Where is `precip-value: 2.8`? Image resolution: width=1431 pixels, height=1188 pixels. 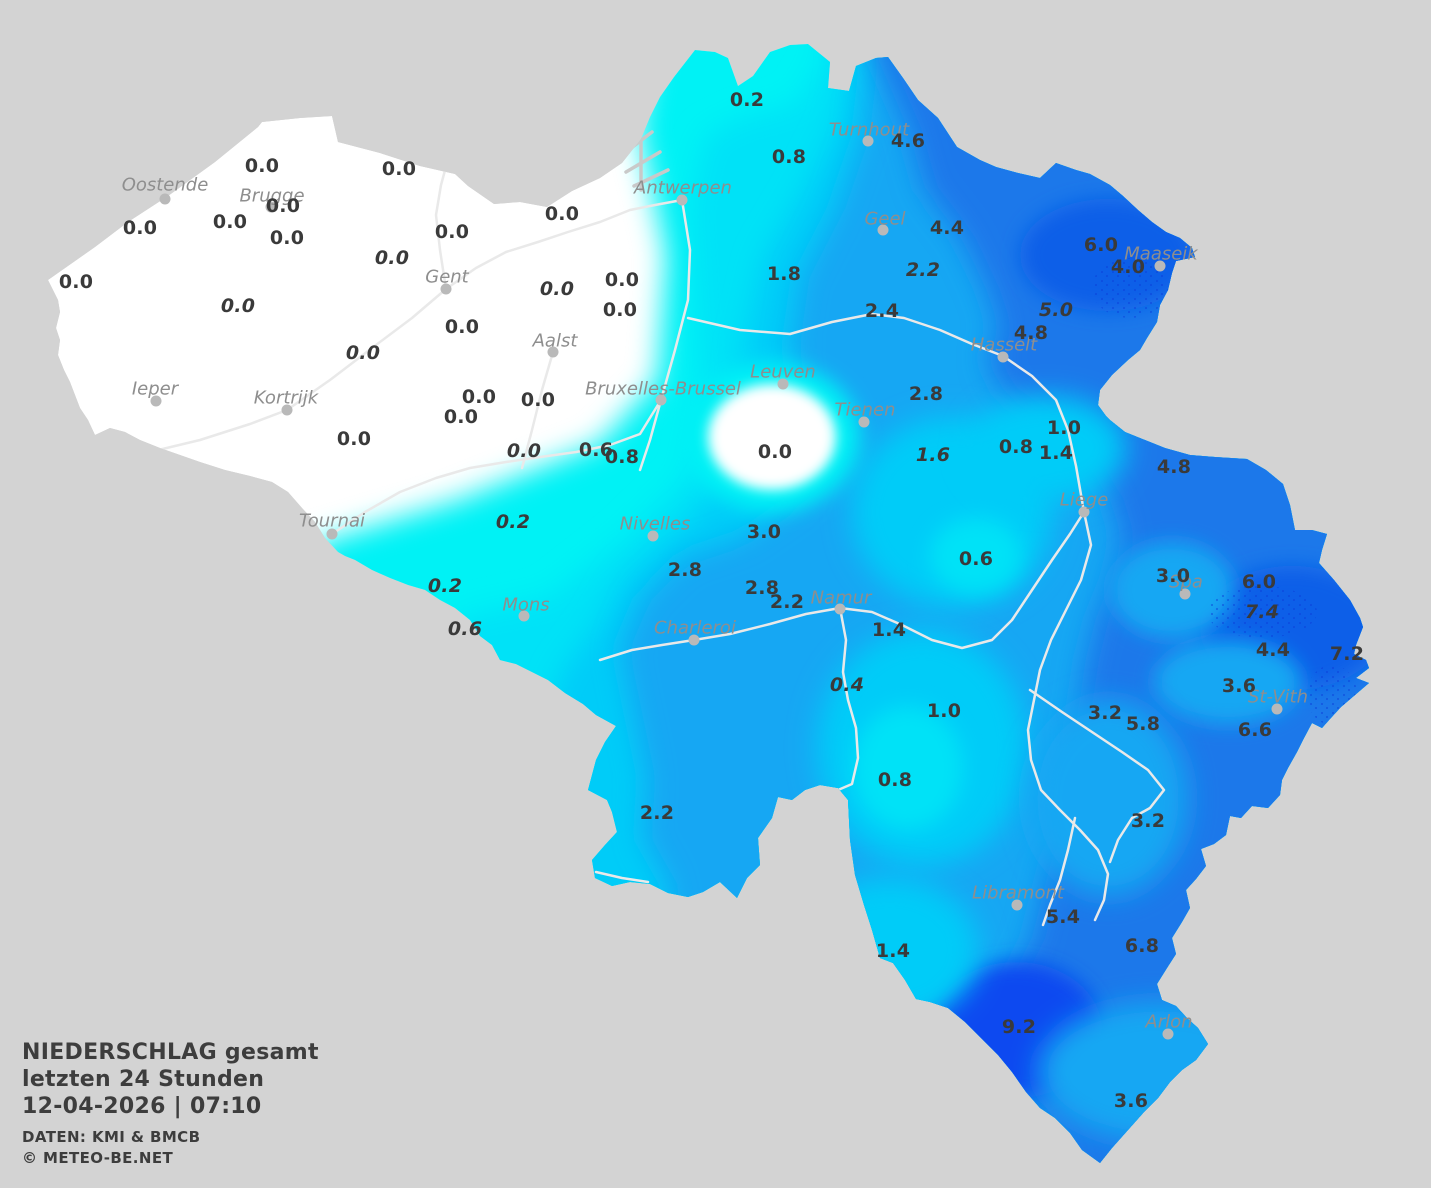 precip-value: 2.8 is located at coordinates (762, 588).